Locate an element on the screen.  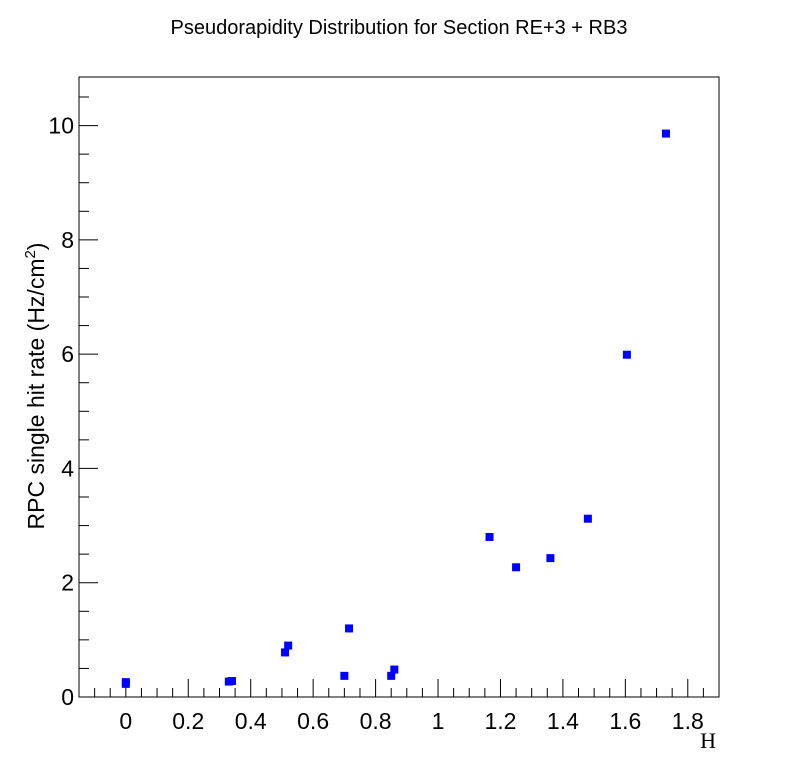
y-tick-label: 10 is located at coordinates (61, 126).